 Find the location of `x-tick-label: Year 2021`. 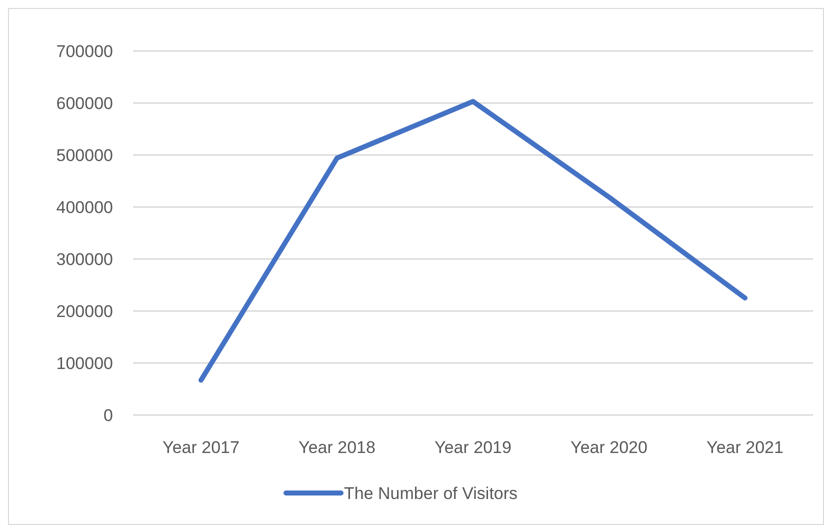

x-tick-label: Year 2021 is located at coordinates (745, 447).